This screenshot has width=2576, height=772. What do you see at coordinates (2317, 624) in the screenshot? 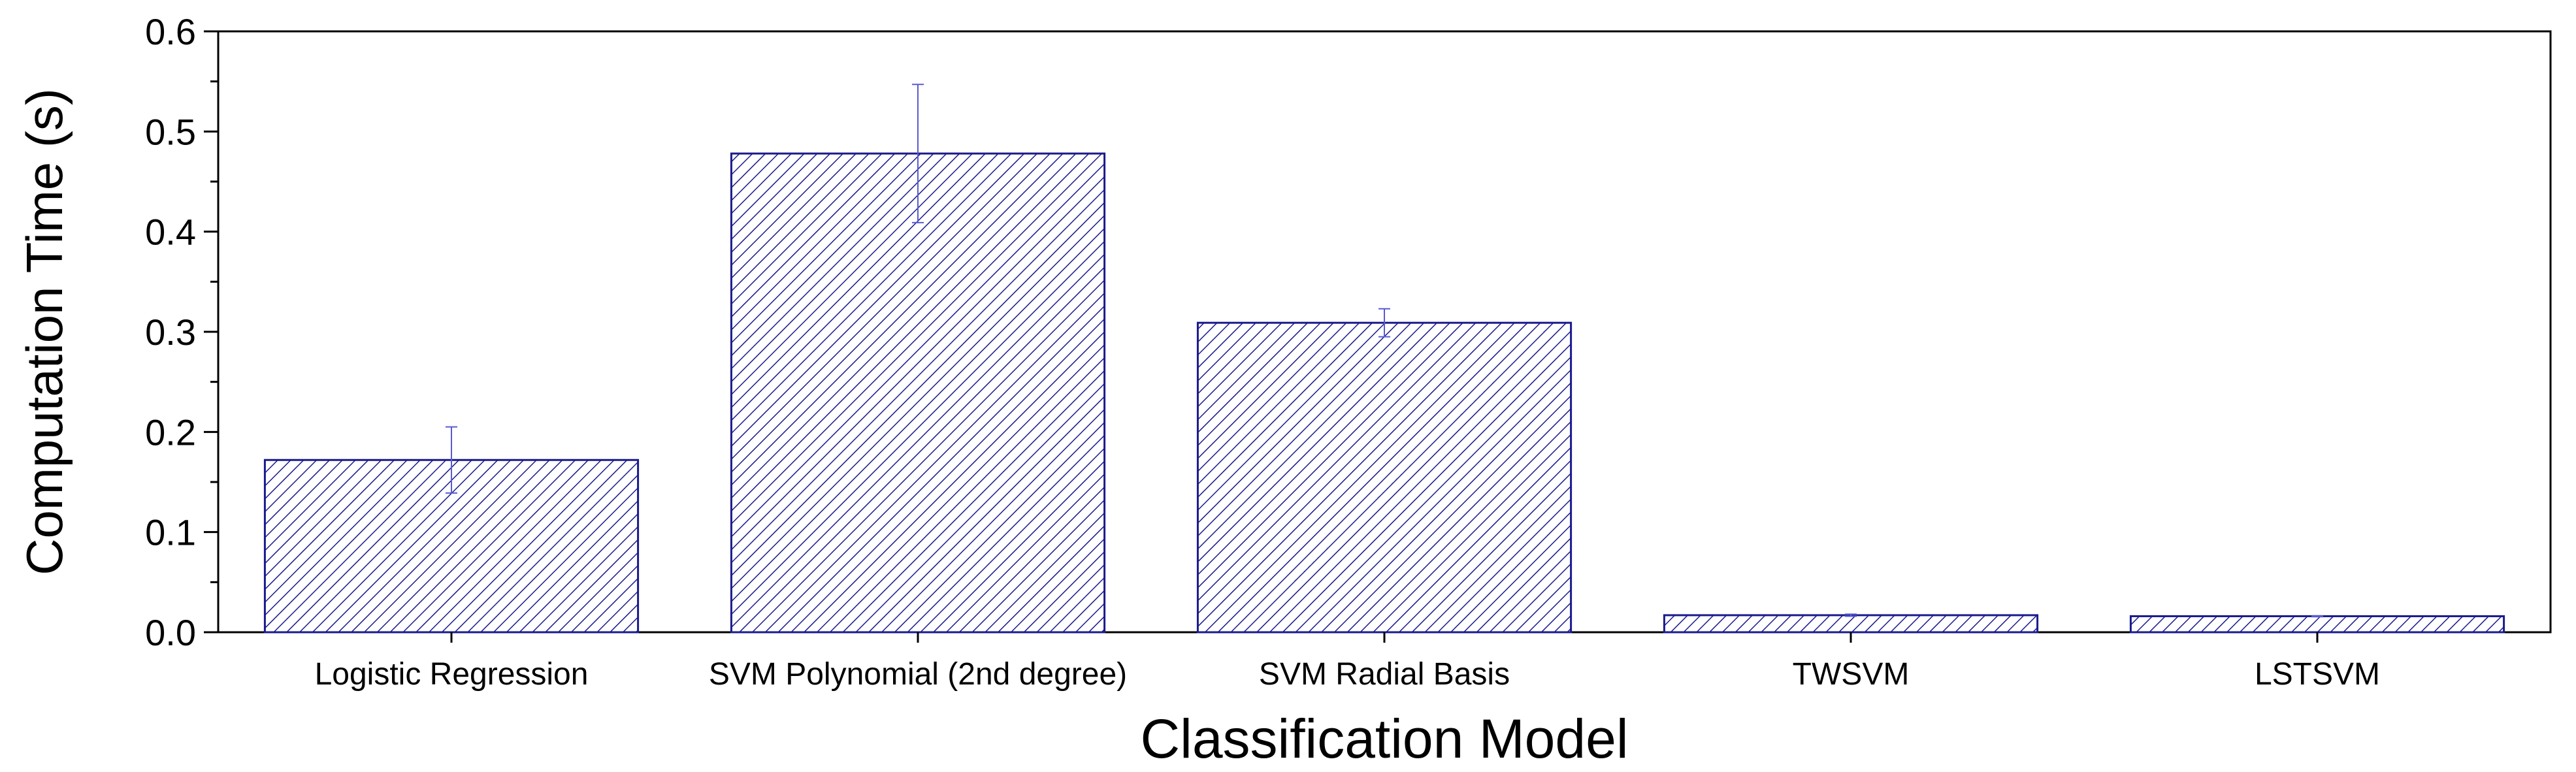
I see `bar-lstsvm` at bounding box center [2317, 624].